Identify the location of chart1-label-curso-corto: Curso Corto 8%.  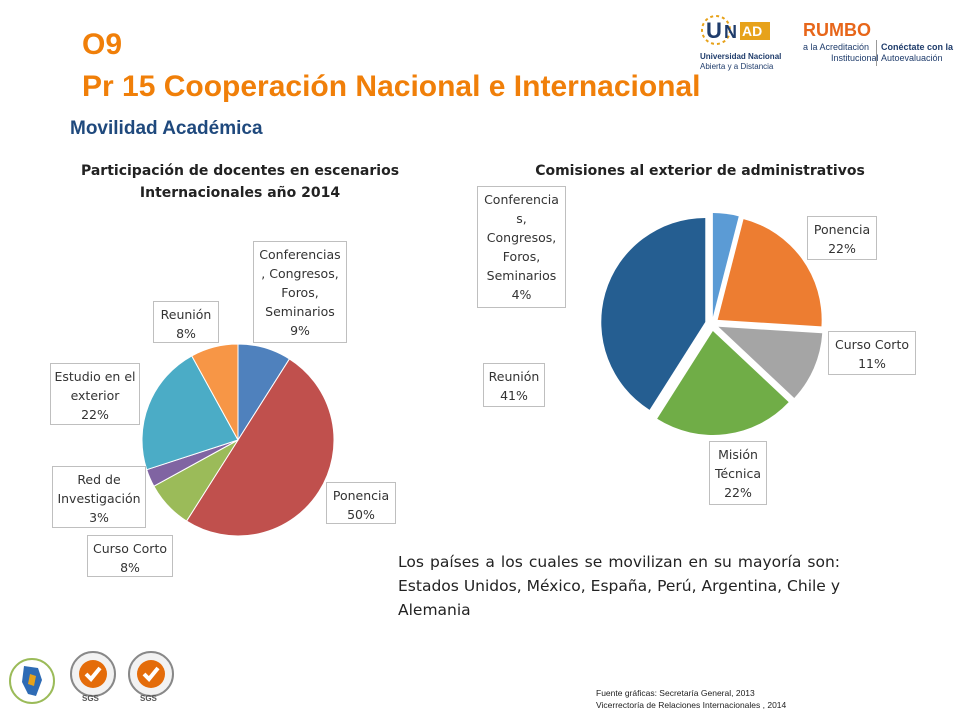
(130, 556).